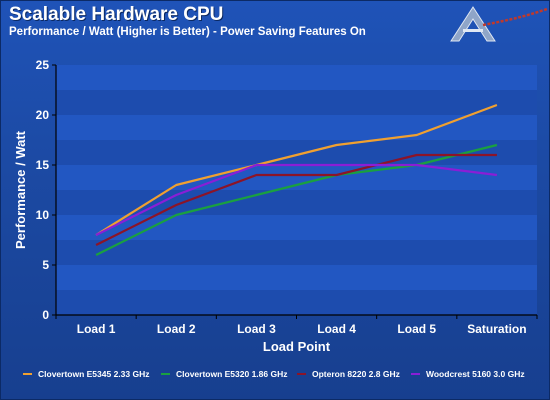 The width and height of the screenshot is (550, 400). What do you see at coordinates (336, 329) in the screenshot?
I see `x-tick-label: Load 4` at bounding box center [336, 329].